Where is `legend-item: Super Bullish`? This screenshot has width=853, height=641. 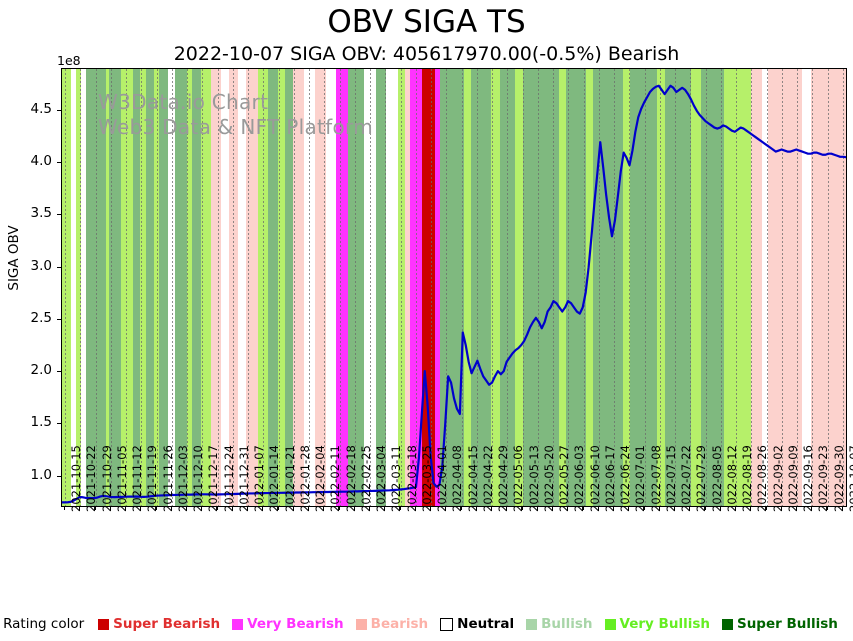
legend-item: Super Bullish is located at coordinates (779, 624).